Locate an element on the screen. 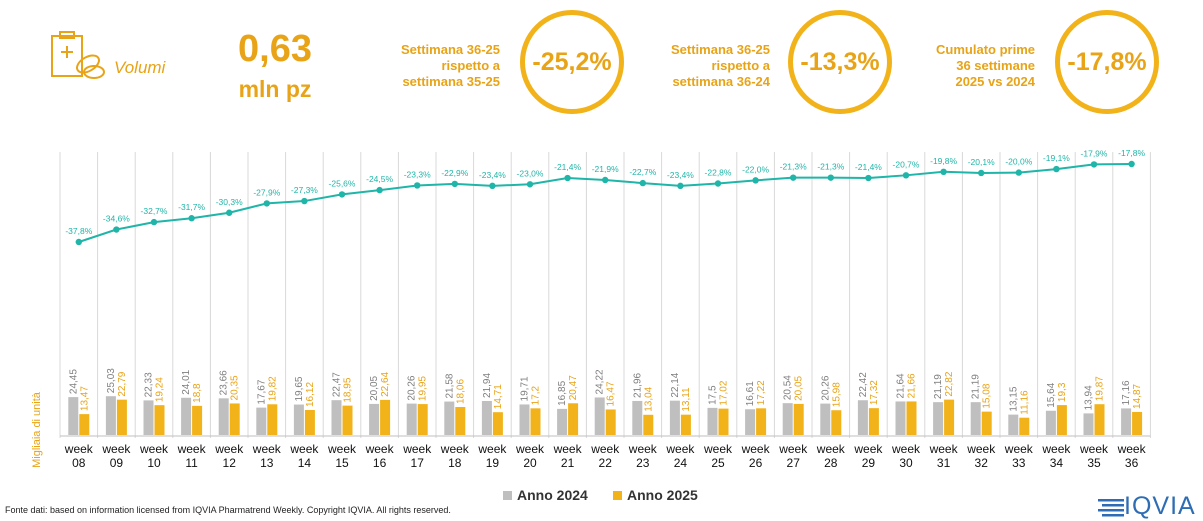  x-tick-label: week 34 is located at coordinates (1056, 456).